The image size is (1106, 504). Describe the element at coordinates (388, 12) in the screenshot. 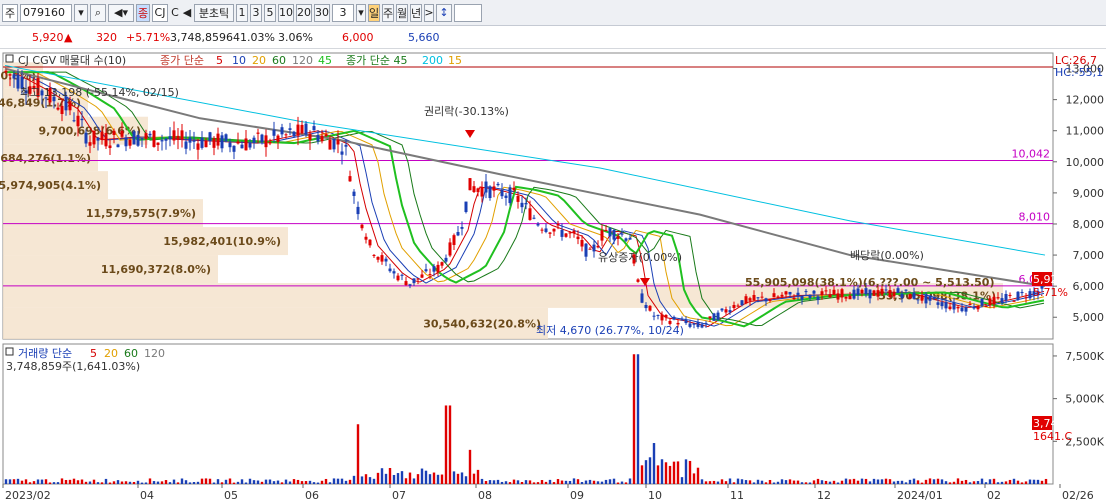

I see `period-week: 주` at that location.